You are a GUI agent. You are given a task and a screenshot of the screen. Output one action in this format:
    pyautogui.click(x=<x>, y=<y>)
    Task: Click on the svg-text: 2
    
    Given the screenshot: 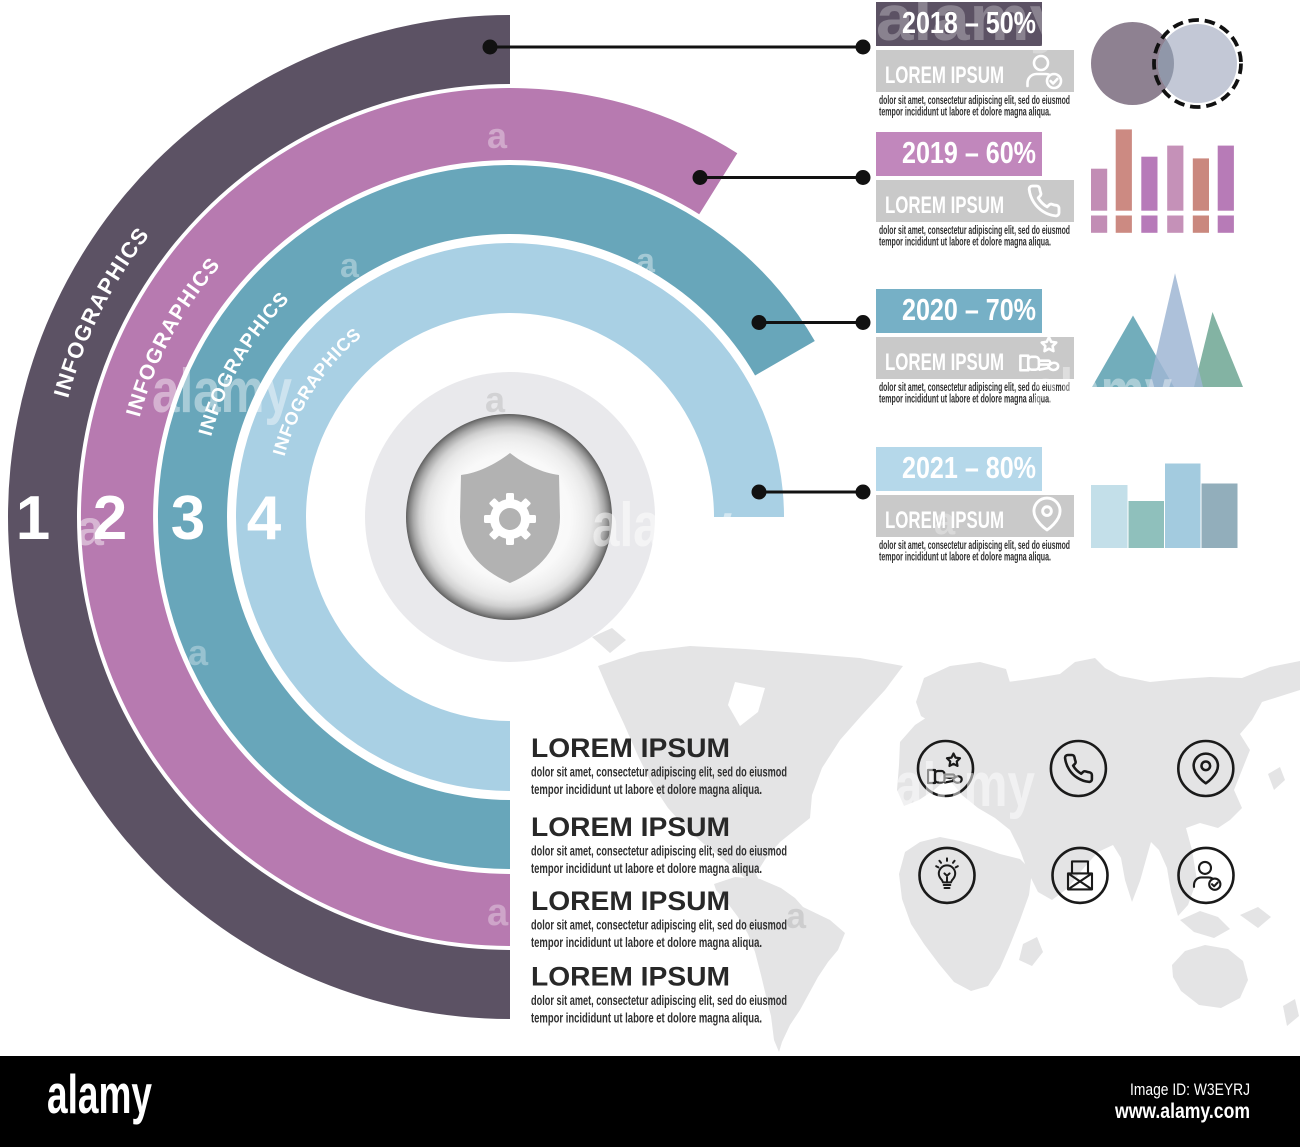 What is the action you would take?
    pyautogui.click(x=110, y=518)
    